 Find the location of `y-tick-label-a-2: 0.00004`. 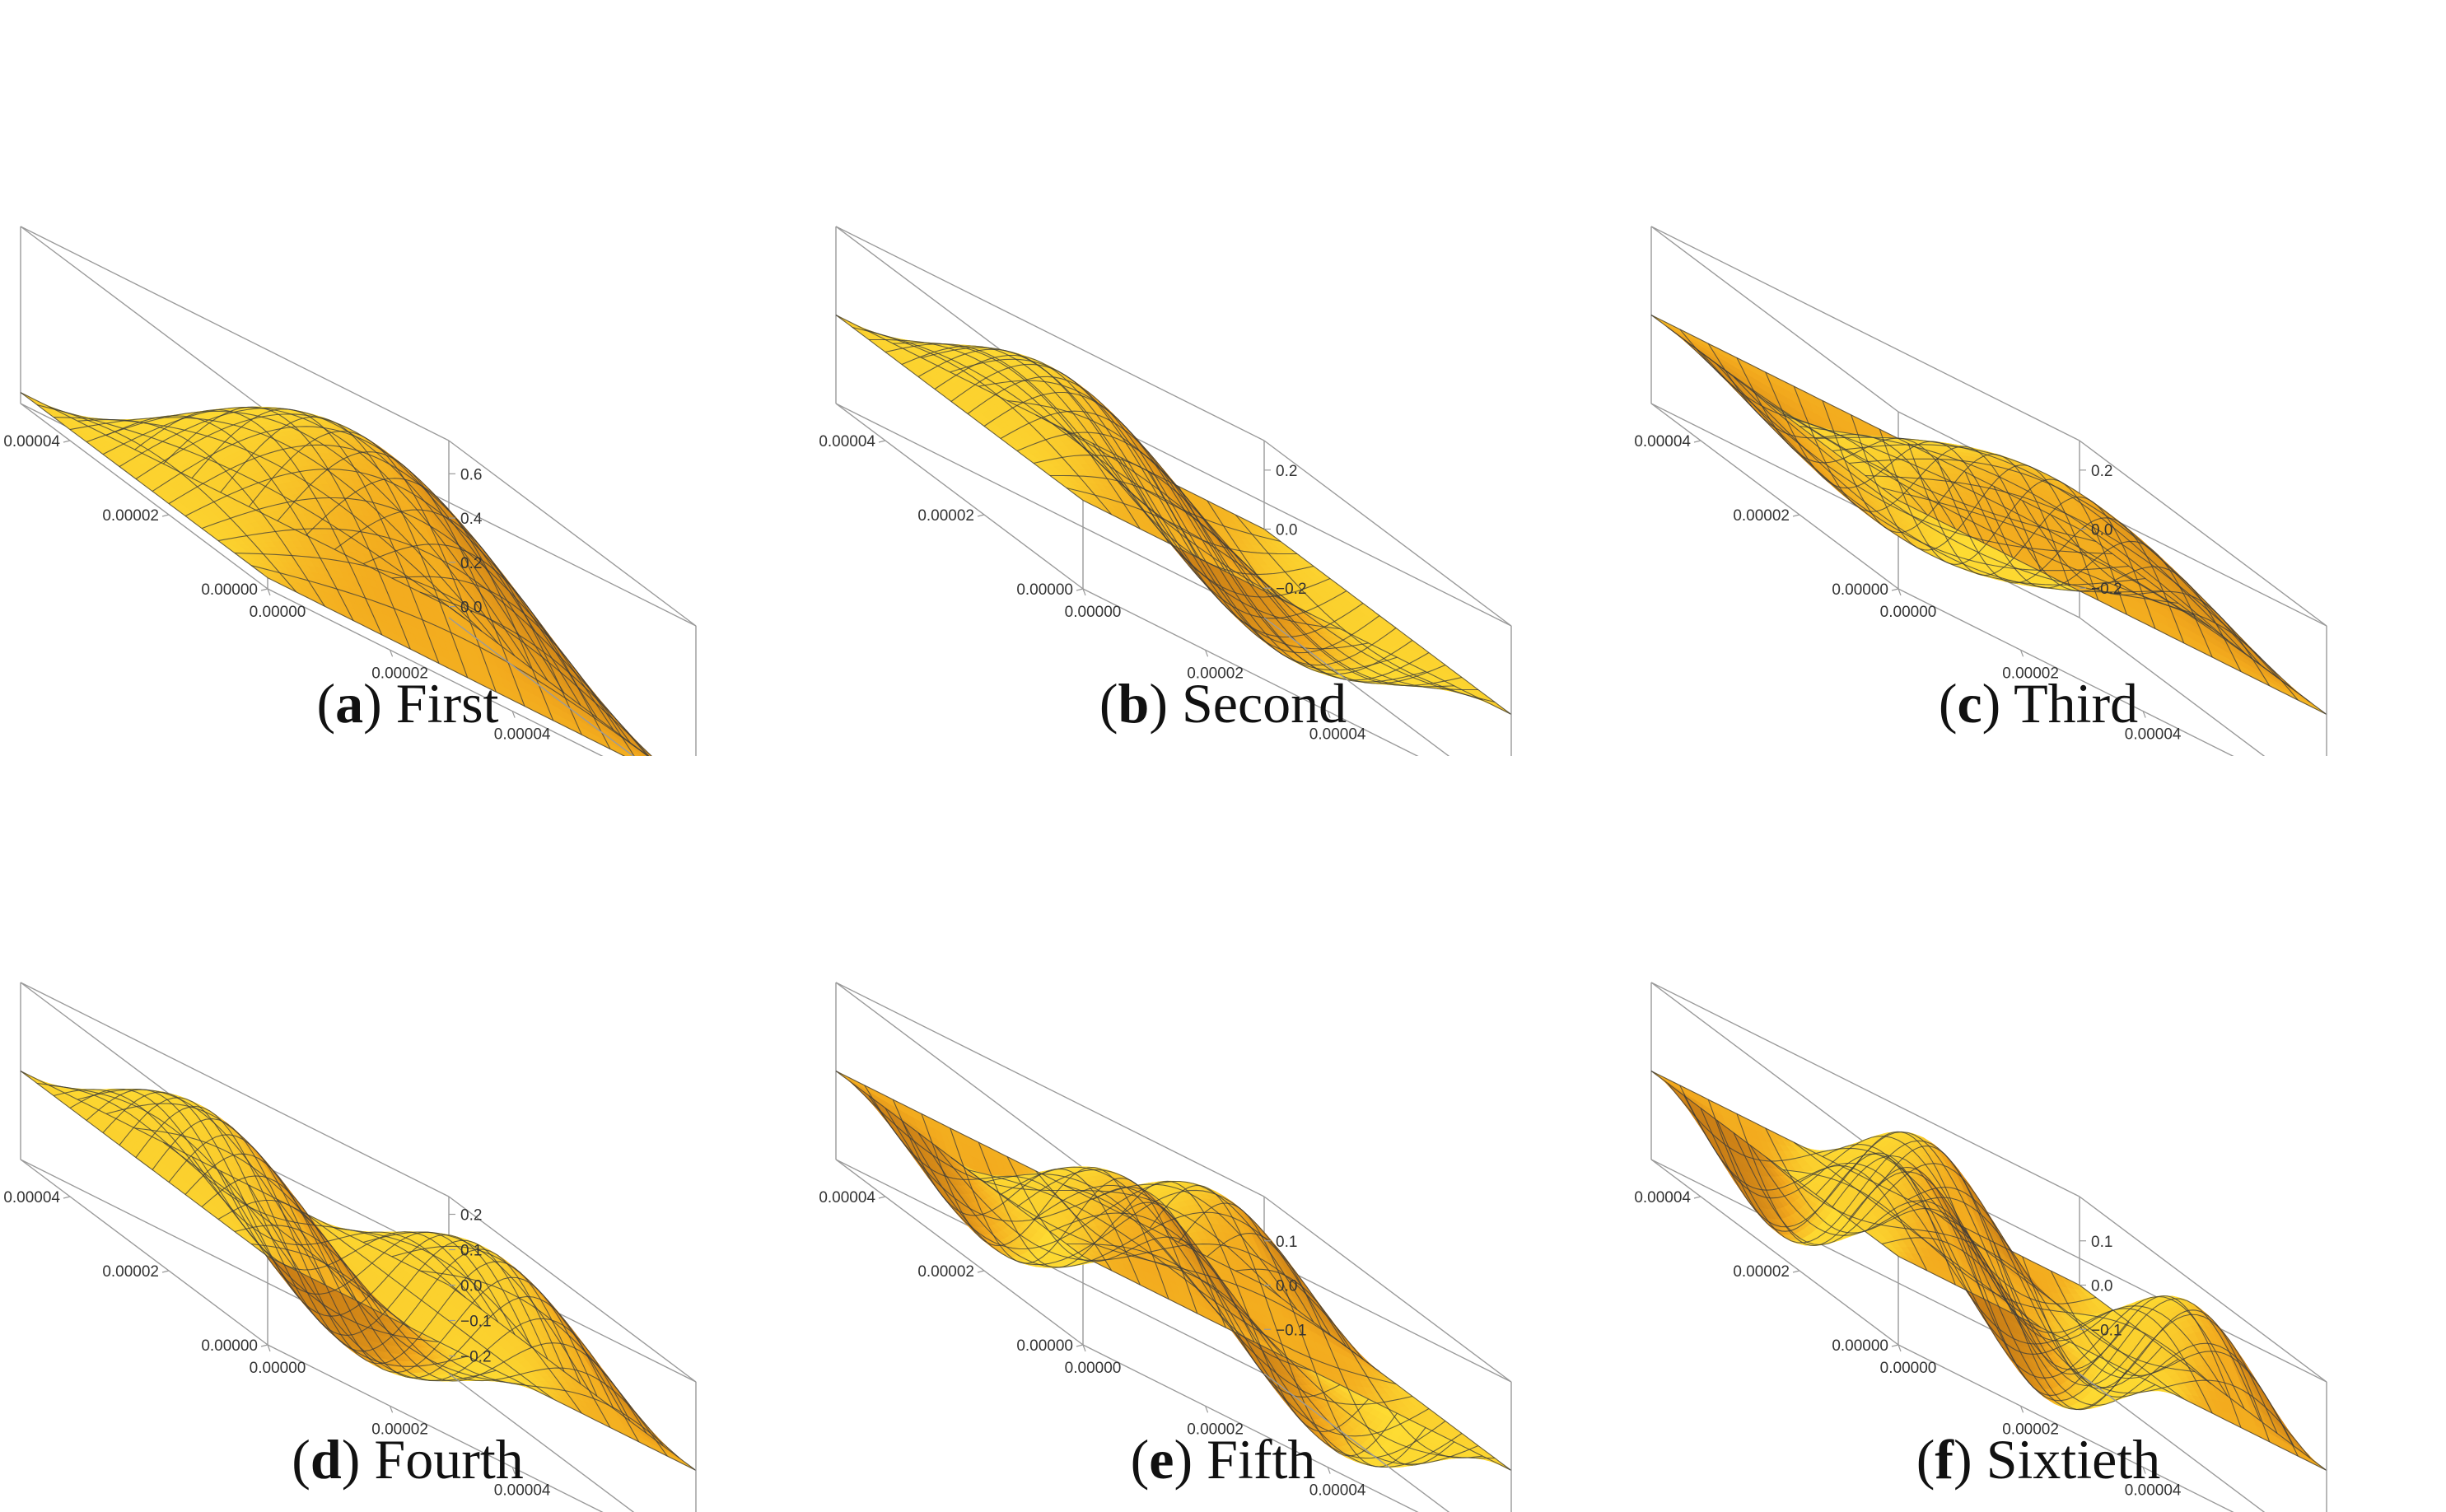

y-tick-label-a-2: 0.00004 is located at coordinates (32, 441).